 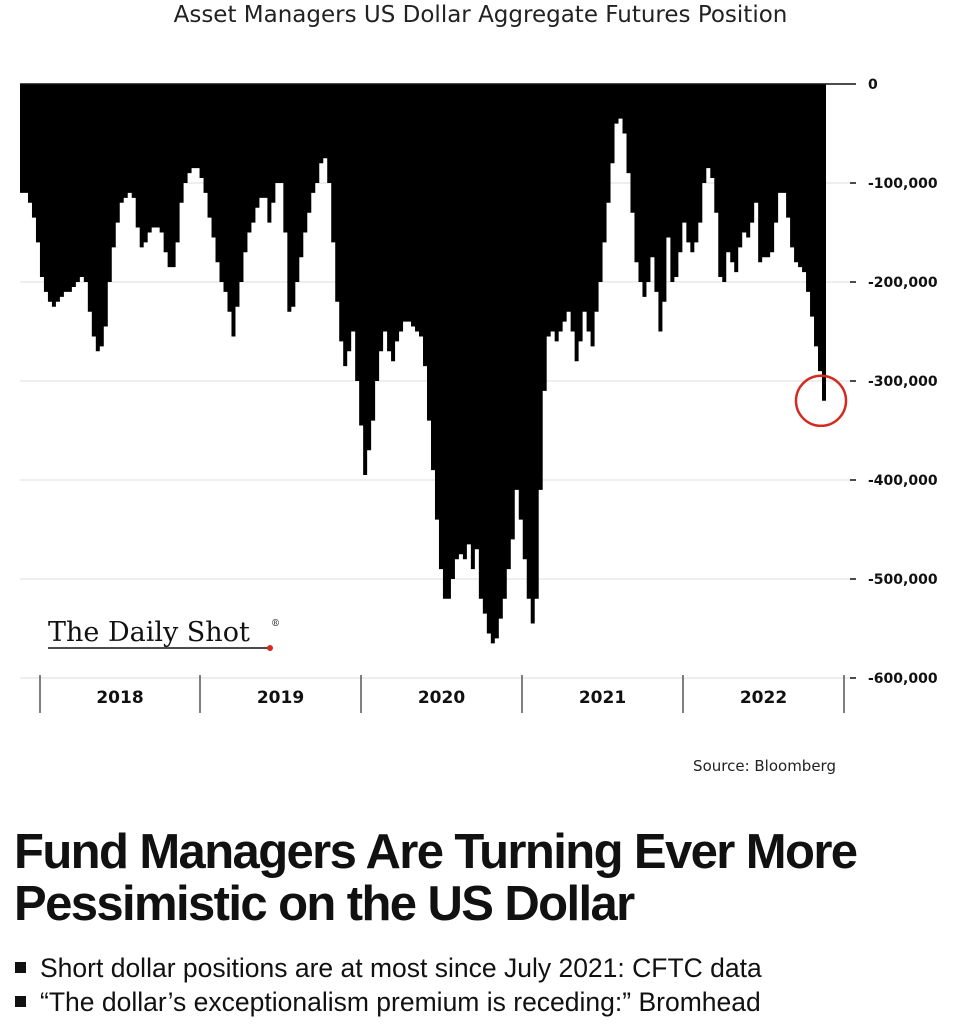 What do you see at coordinates (903, 481) in the screenshot?
I see `y-tick-label: -400,000` at bounding box center [903, 481].